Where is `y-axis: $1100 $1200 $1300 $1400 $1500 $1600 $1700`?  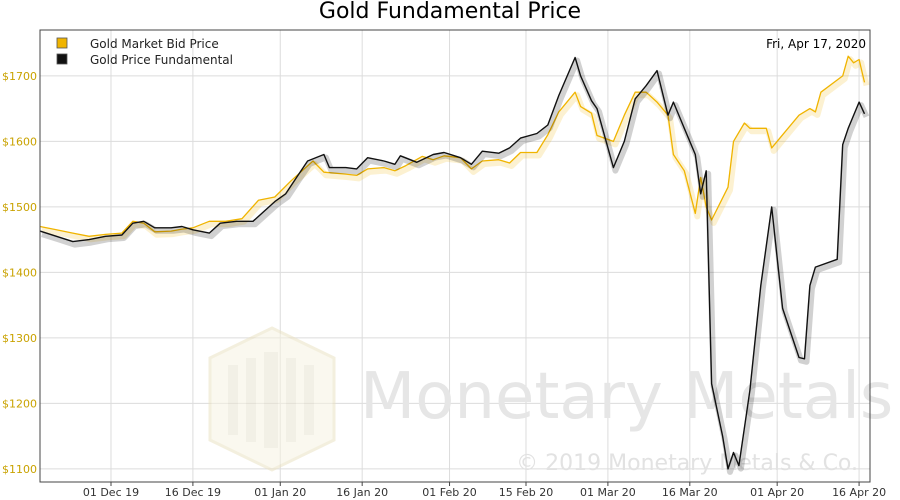
y-axis: $1100 $1200 $1300 $1400 $1500 $1600 $1700 is located at coordinates (19, 273).